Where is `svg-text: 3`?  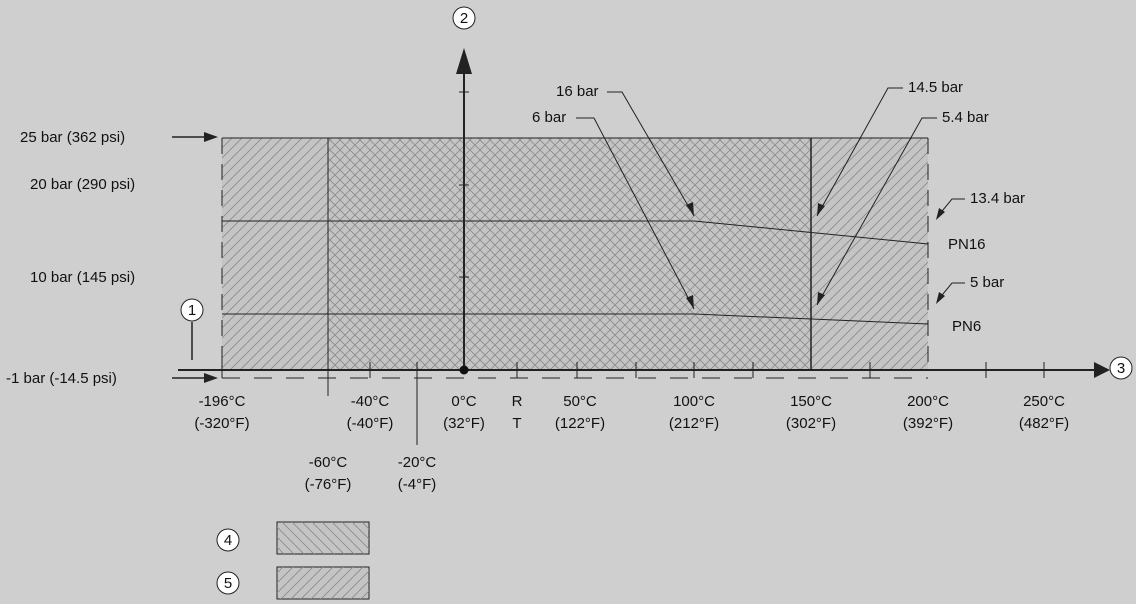
svg-text: 3 is located at coordinates (1121, 368).